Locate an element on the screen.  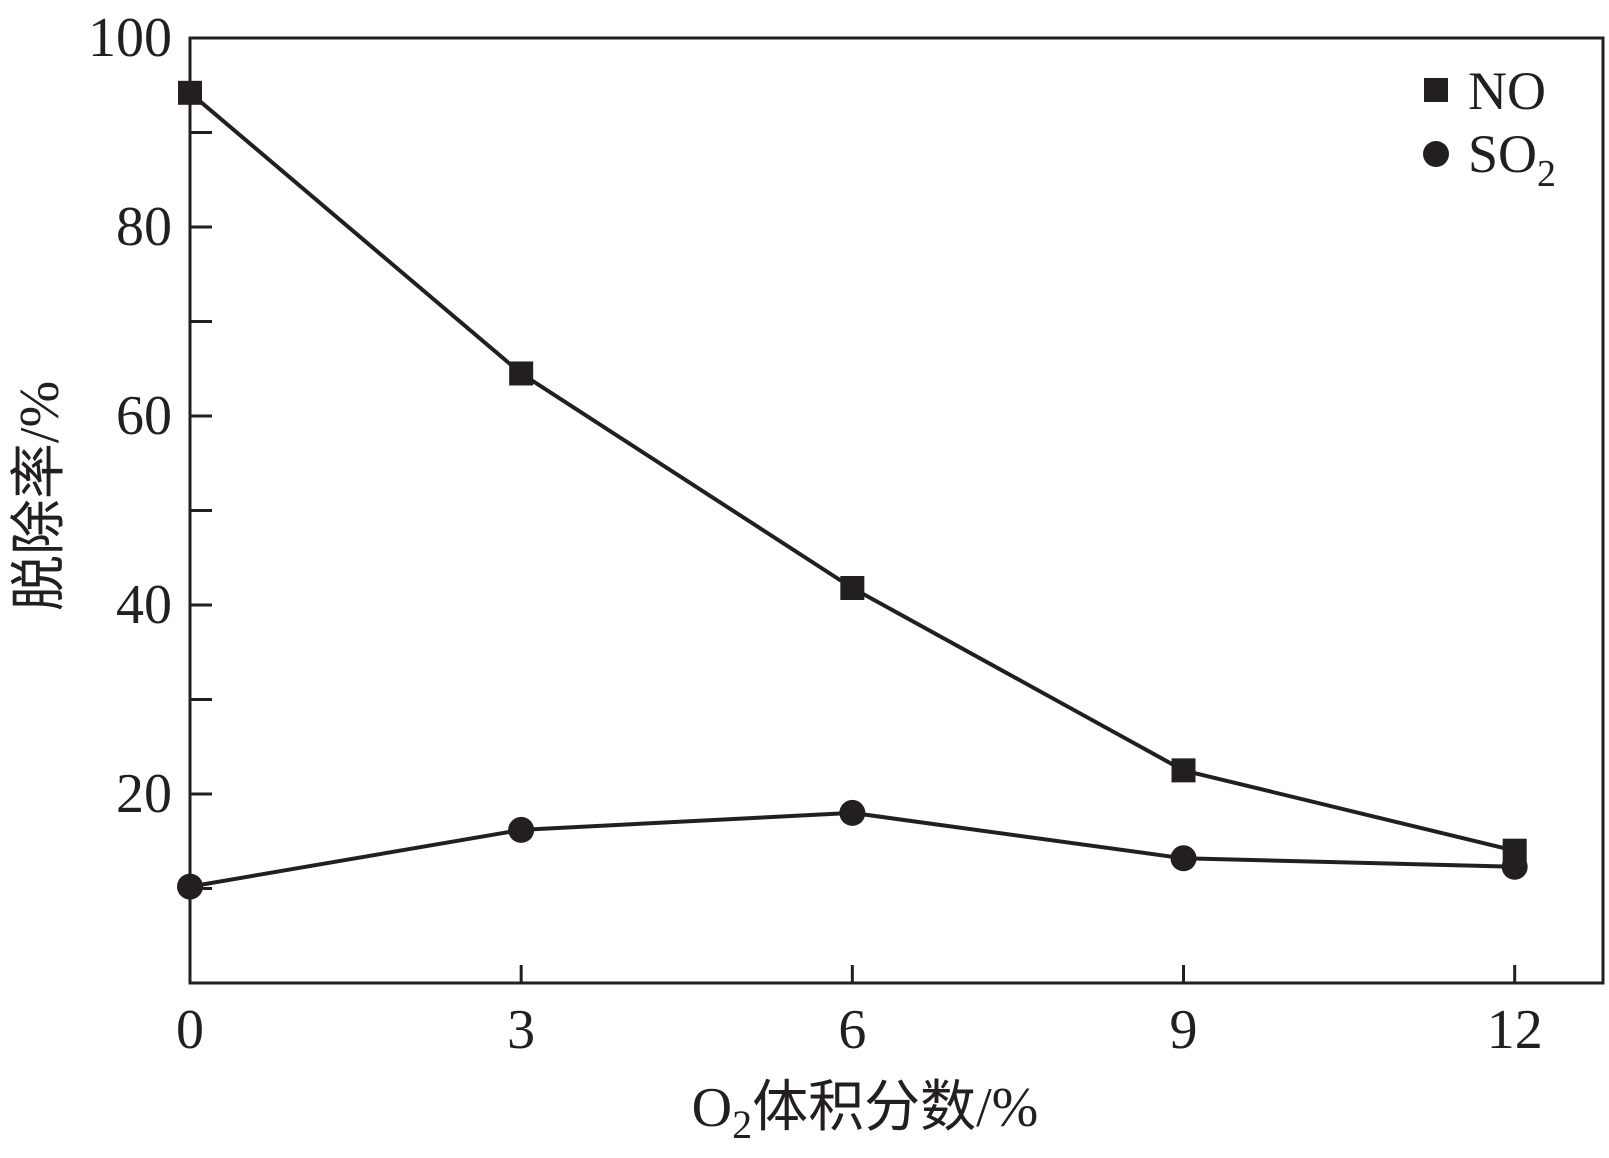
y-tick-label: 40 is located at coordinates (144, 605).